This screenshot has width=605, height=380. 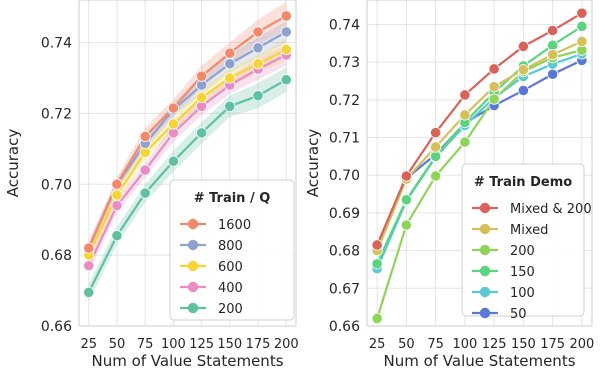 What do you see at coordinates (230, 267) in the screenshot?
I see `legend-label-600: 600` at bounding box center [230, 267].